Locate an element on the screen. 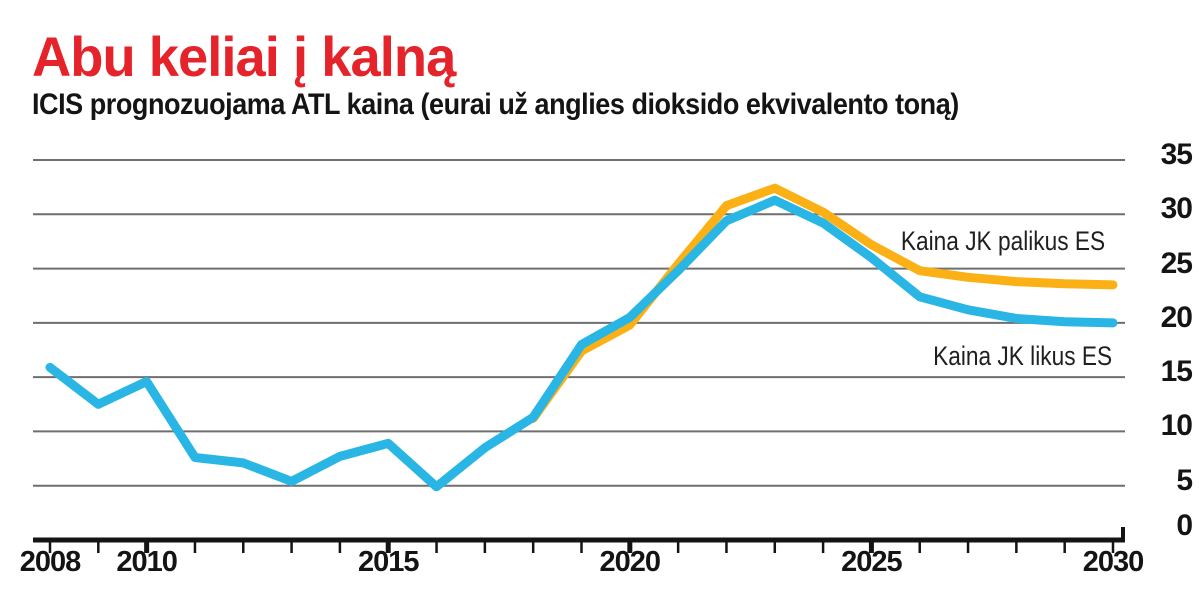 This screenshot has width=1200, height=612. x-tick-label-2020: 2020 is located at coordinates (630, 562).